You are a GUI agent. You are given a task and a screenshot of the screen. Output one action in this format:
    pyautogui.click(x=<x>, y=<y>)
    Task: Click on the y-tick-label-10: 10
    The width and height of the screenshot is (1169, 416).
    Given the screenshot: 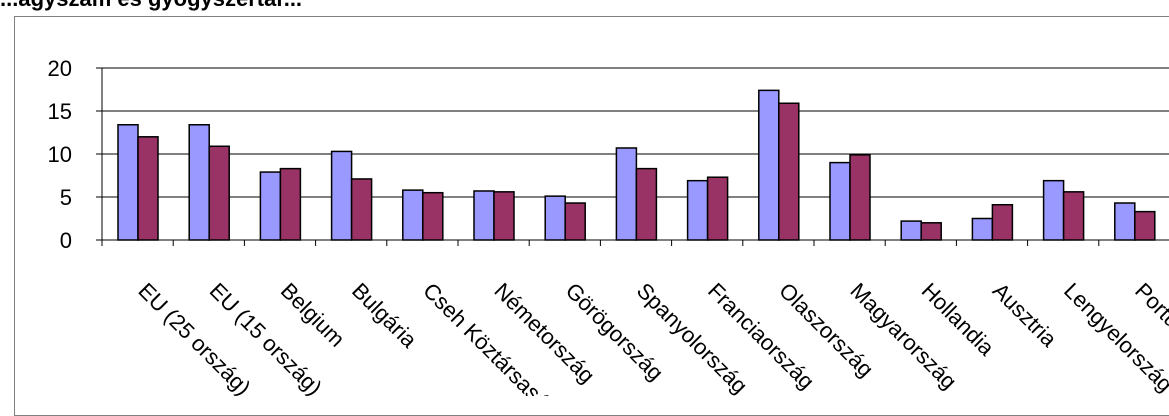 What is the action you would take?
    pyautogui.click(x=60, y=154)
    